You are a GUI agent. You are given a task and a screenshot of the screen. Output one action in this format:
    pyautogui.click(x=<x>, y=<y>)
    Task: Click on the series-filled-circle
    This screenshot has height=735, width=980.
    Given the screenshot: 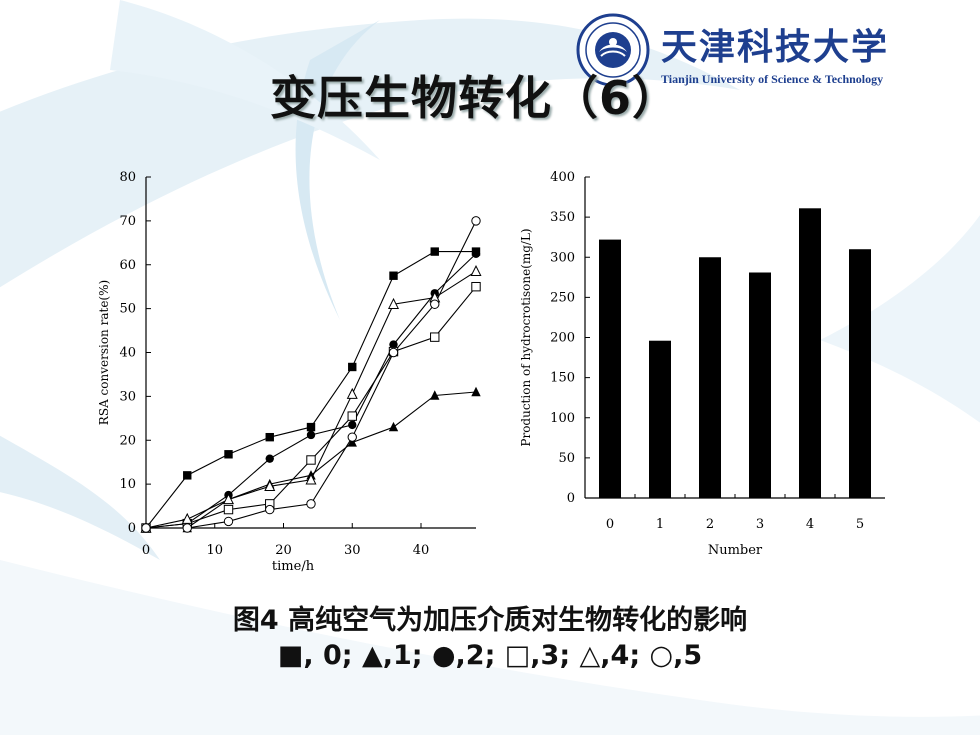 What is the action you would take?
    pyautogui.click(x=311, y=391)
    